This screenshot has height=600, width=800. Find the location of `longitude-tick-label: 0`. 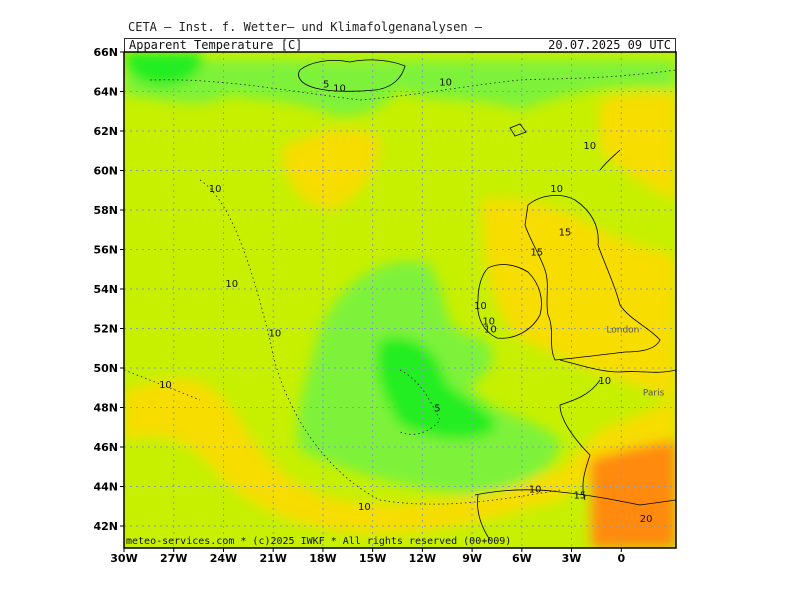

longitude-tick-label: 0 is located at coordinates (621, 558).